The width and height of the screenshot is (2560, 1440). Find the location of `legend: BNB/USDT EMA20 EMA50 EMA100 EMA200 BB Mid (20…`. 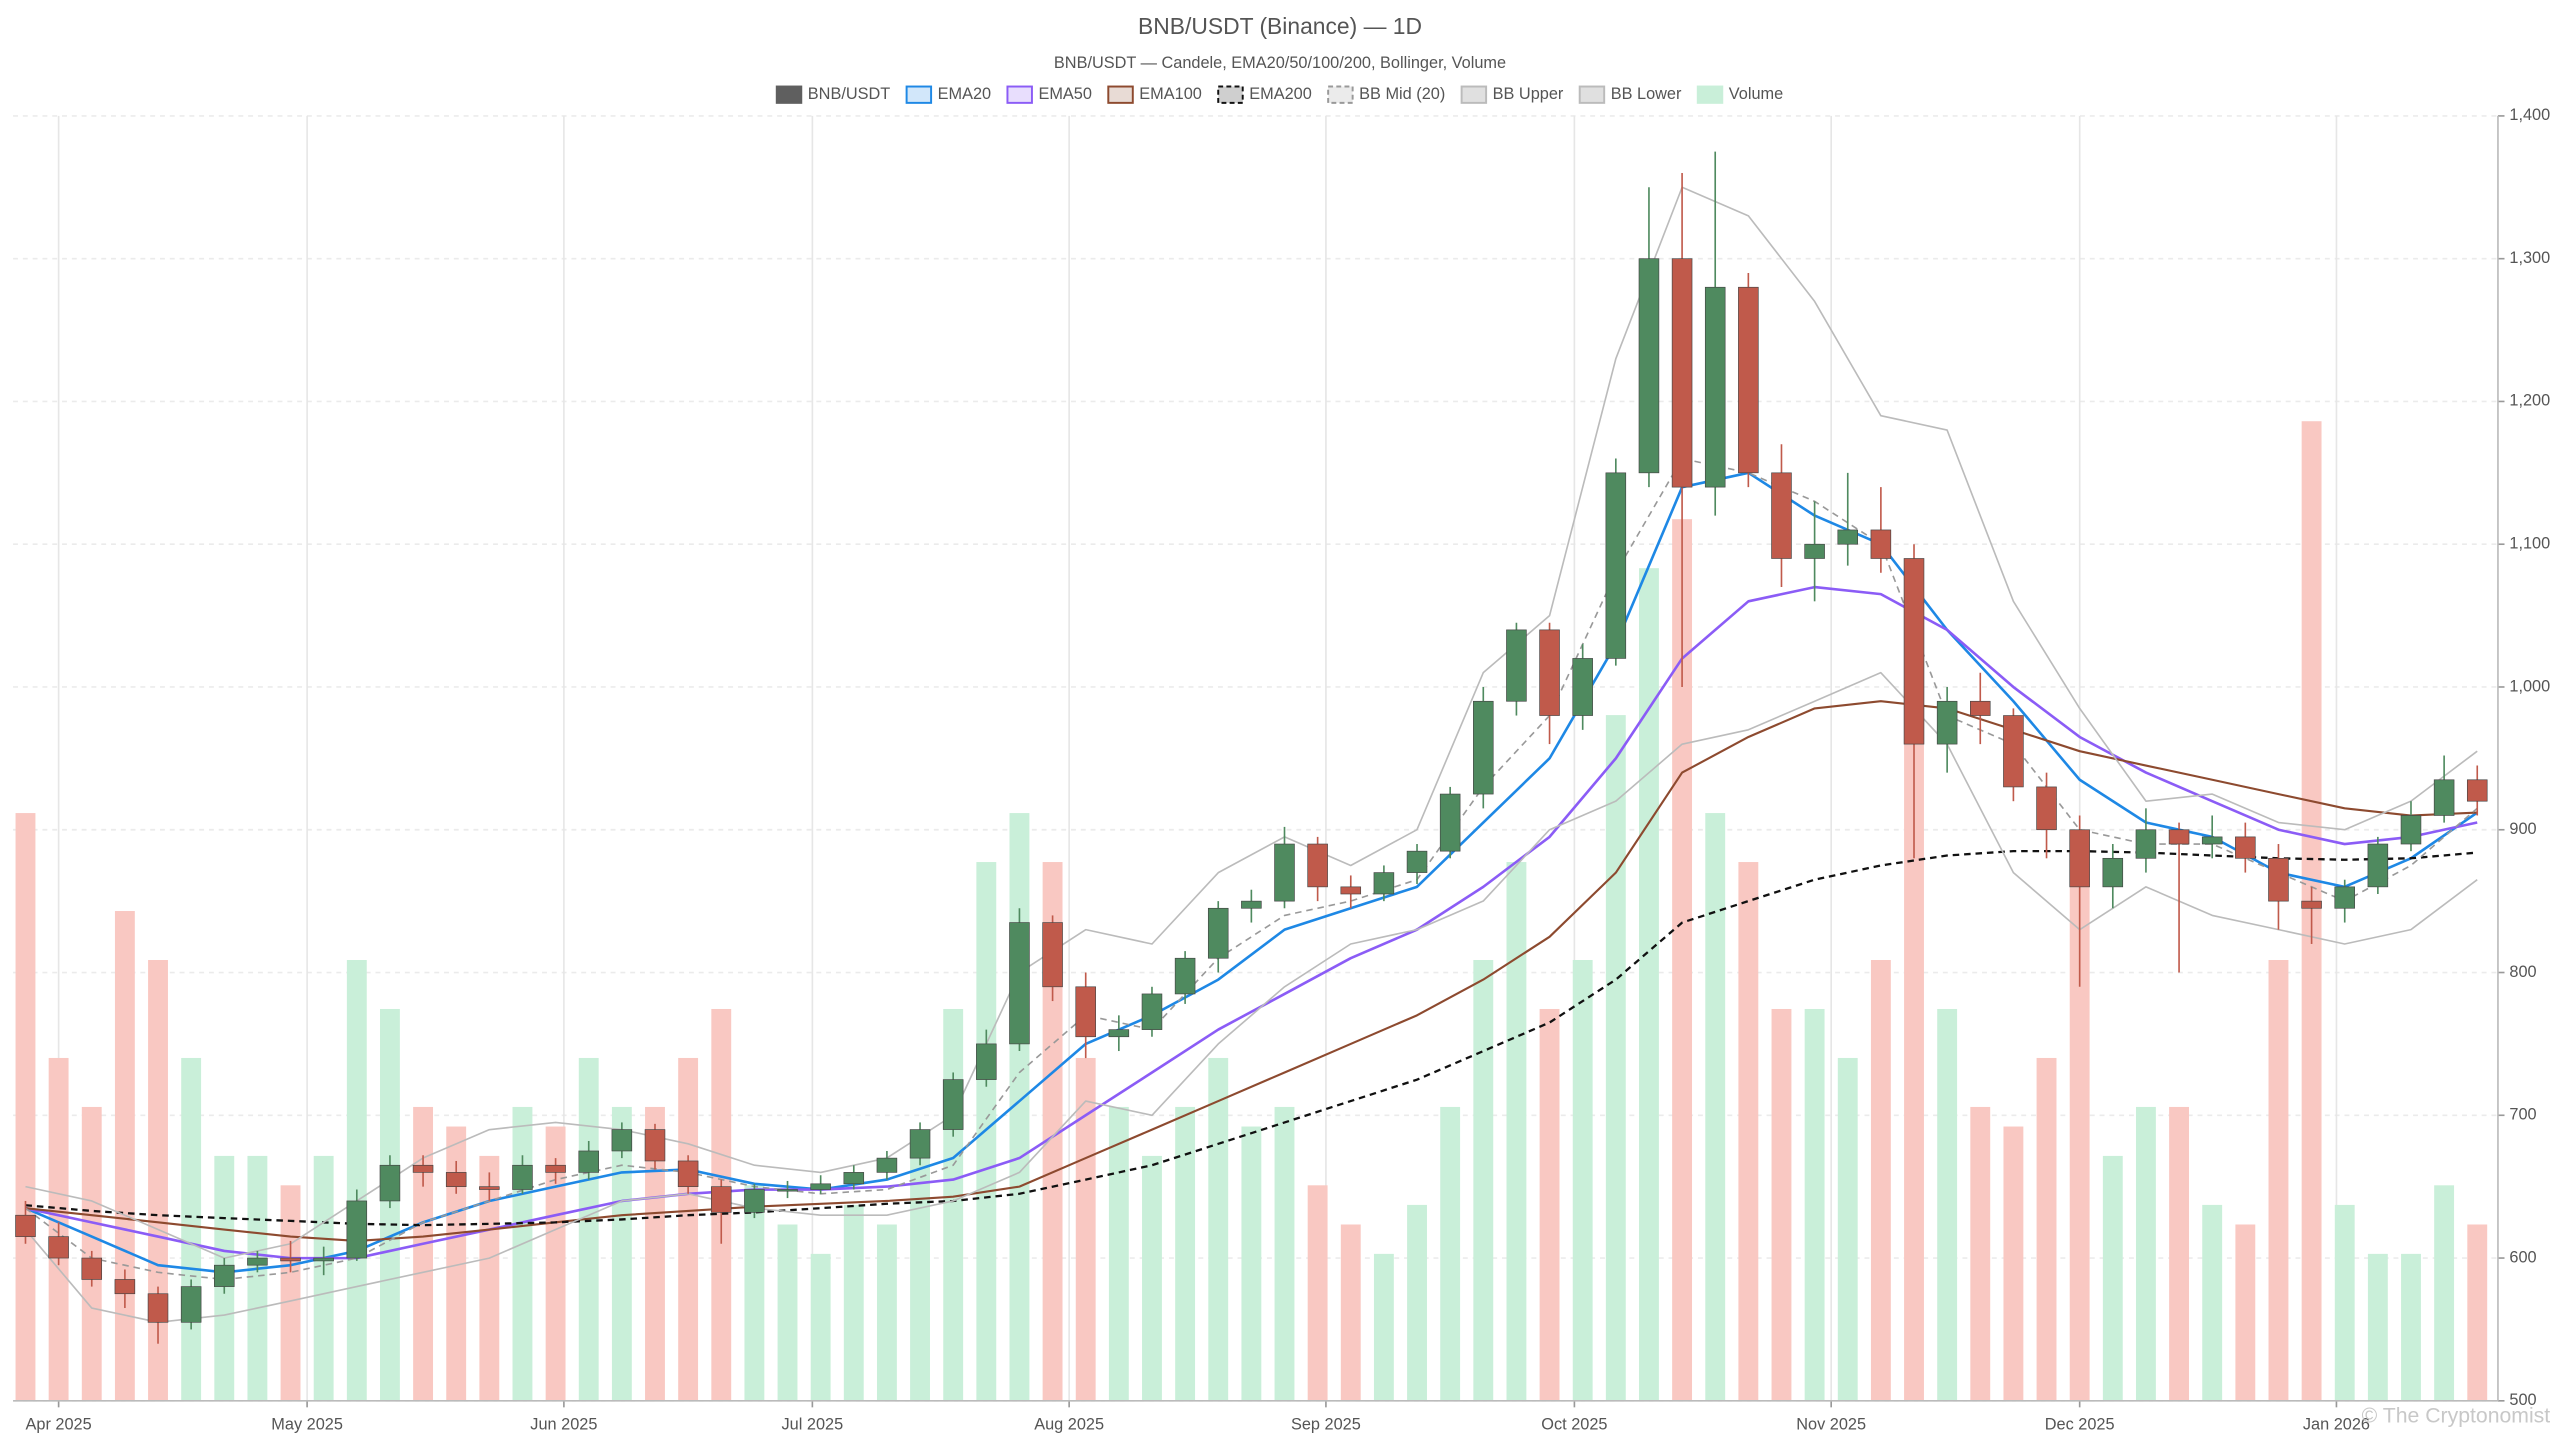

legend: BNB/USDT EMA20 EMA50 EMA100 EMA200 BB Mid (20… is located at coordinates (1279, 94).